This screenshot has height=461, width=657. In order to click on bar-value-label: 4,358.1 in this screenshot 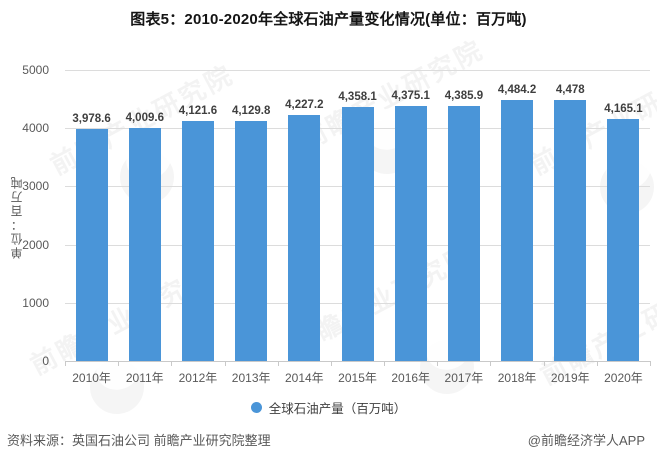, I will do `click(357, 97)`.